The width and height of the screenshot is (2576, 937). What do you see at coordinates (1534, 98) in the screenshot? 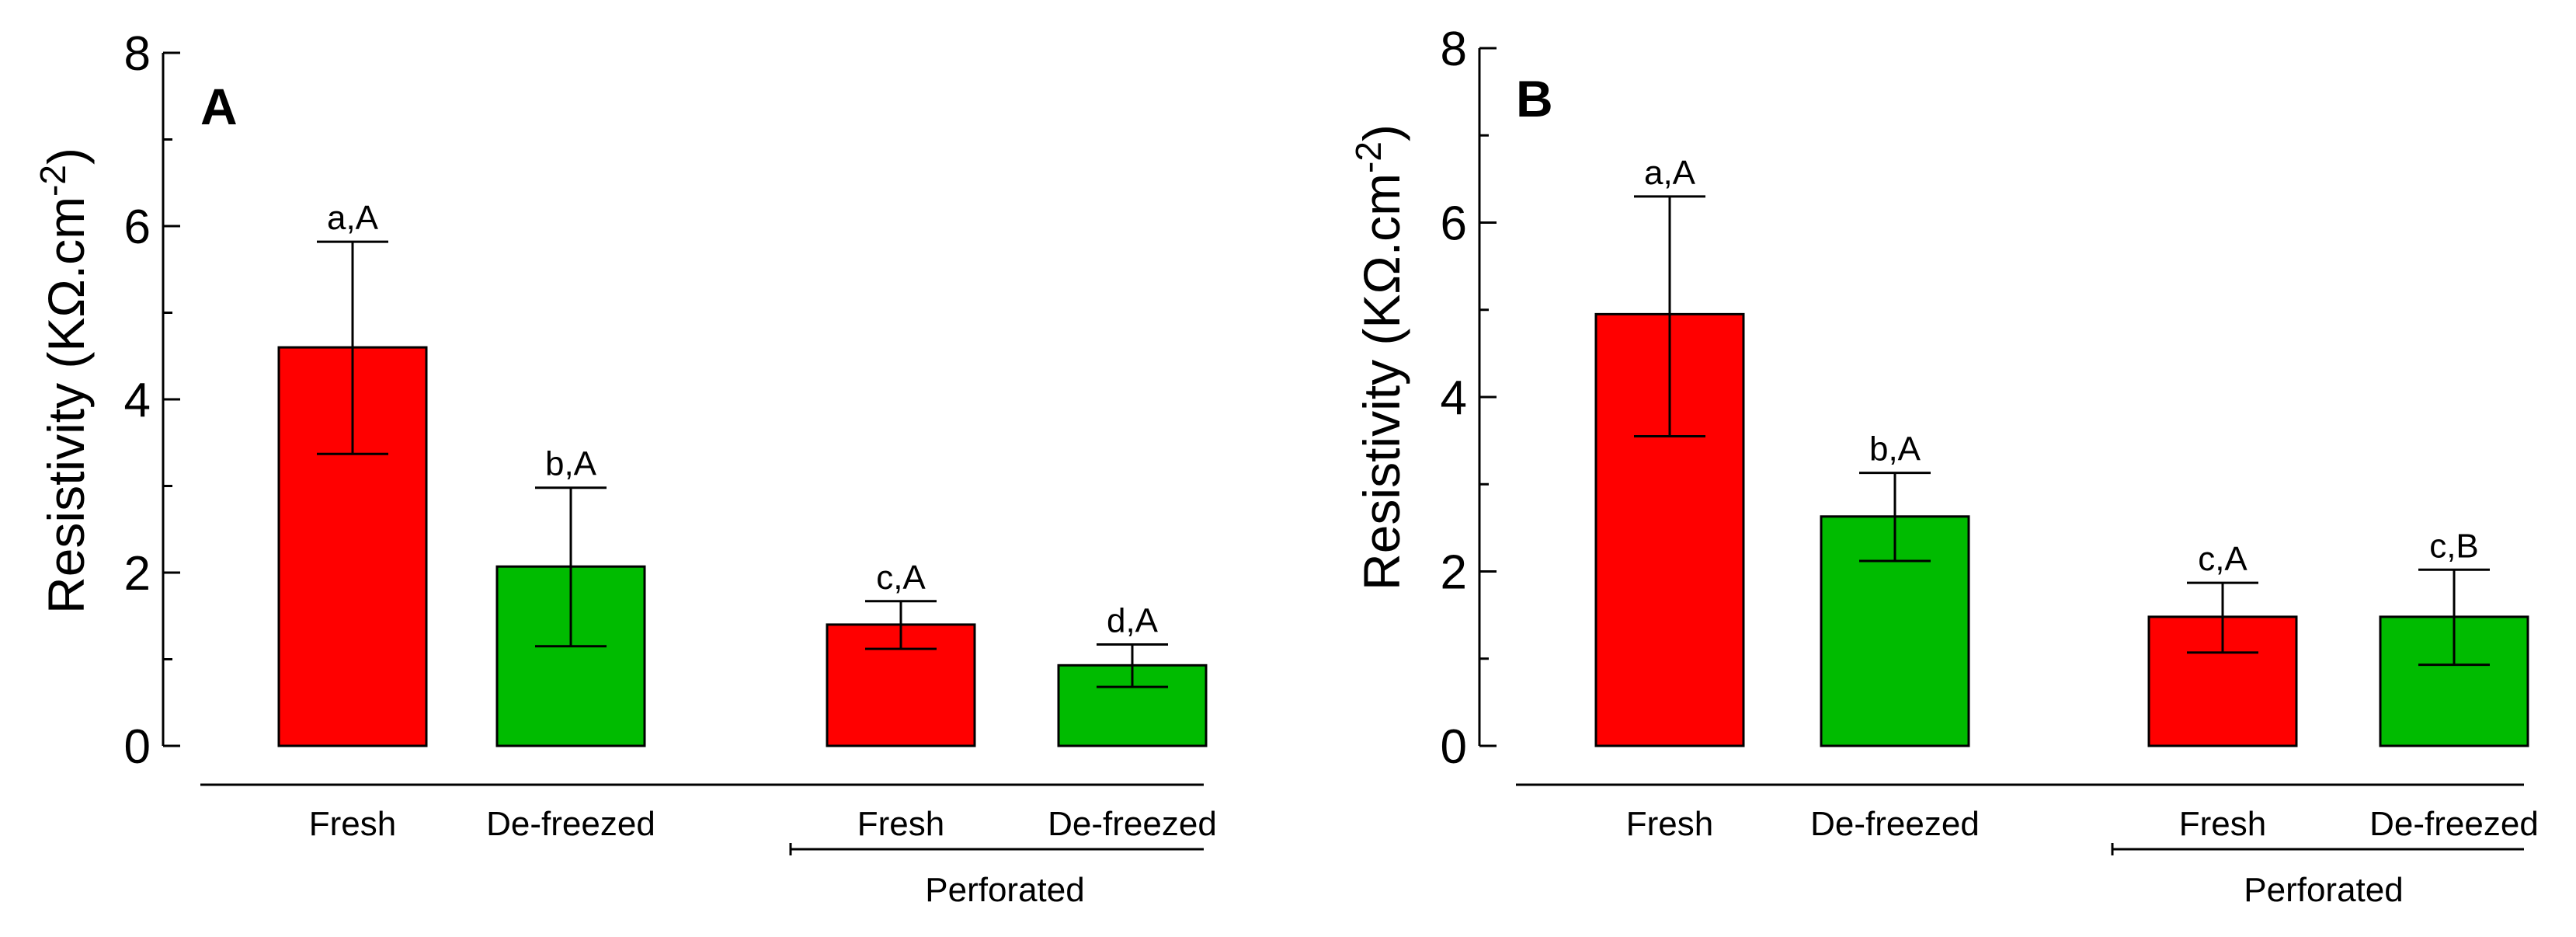
I see `panel-letter: B` at bounding box center [1534, 98].